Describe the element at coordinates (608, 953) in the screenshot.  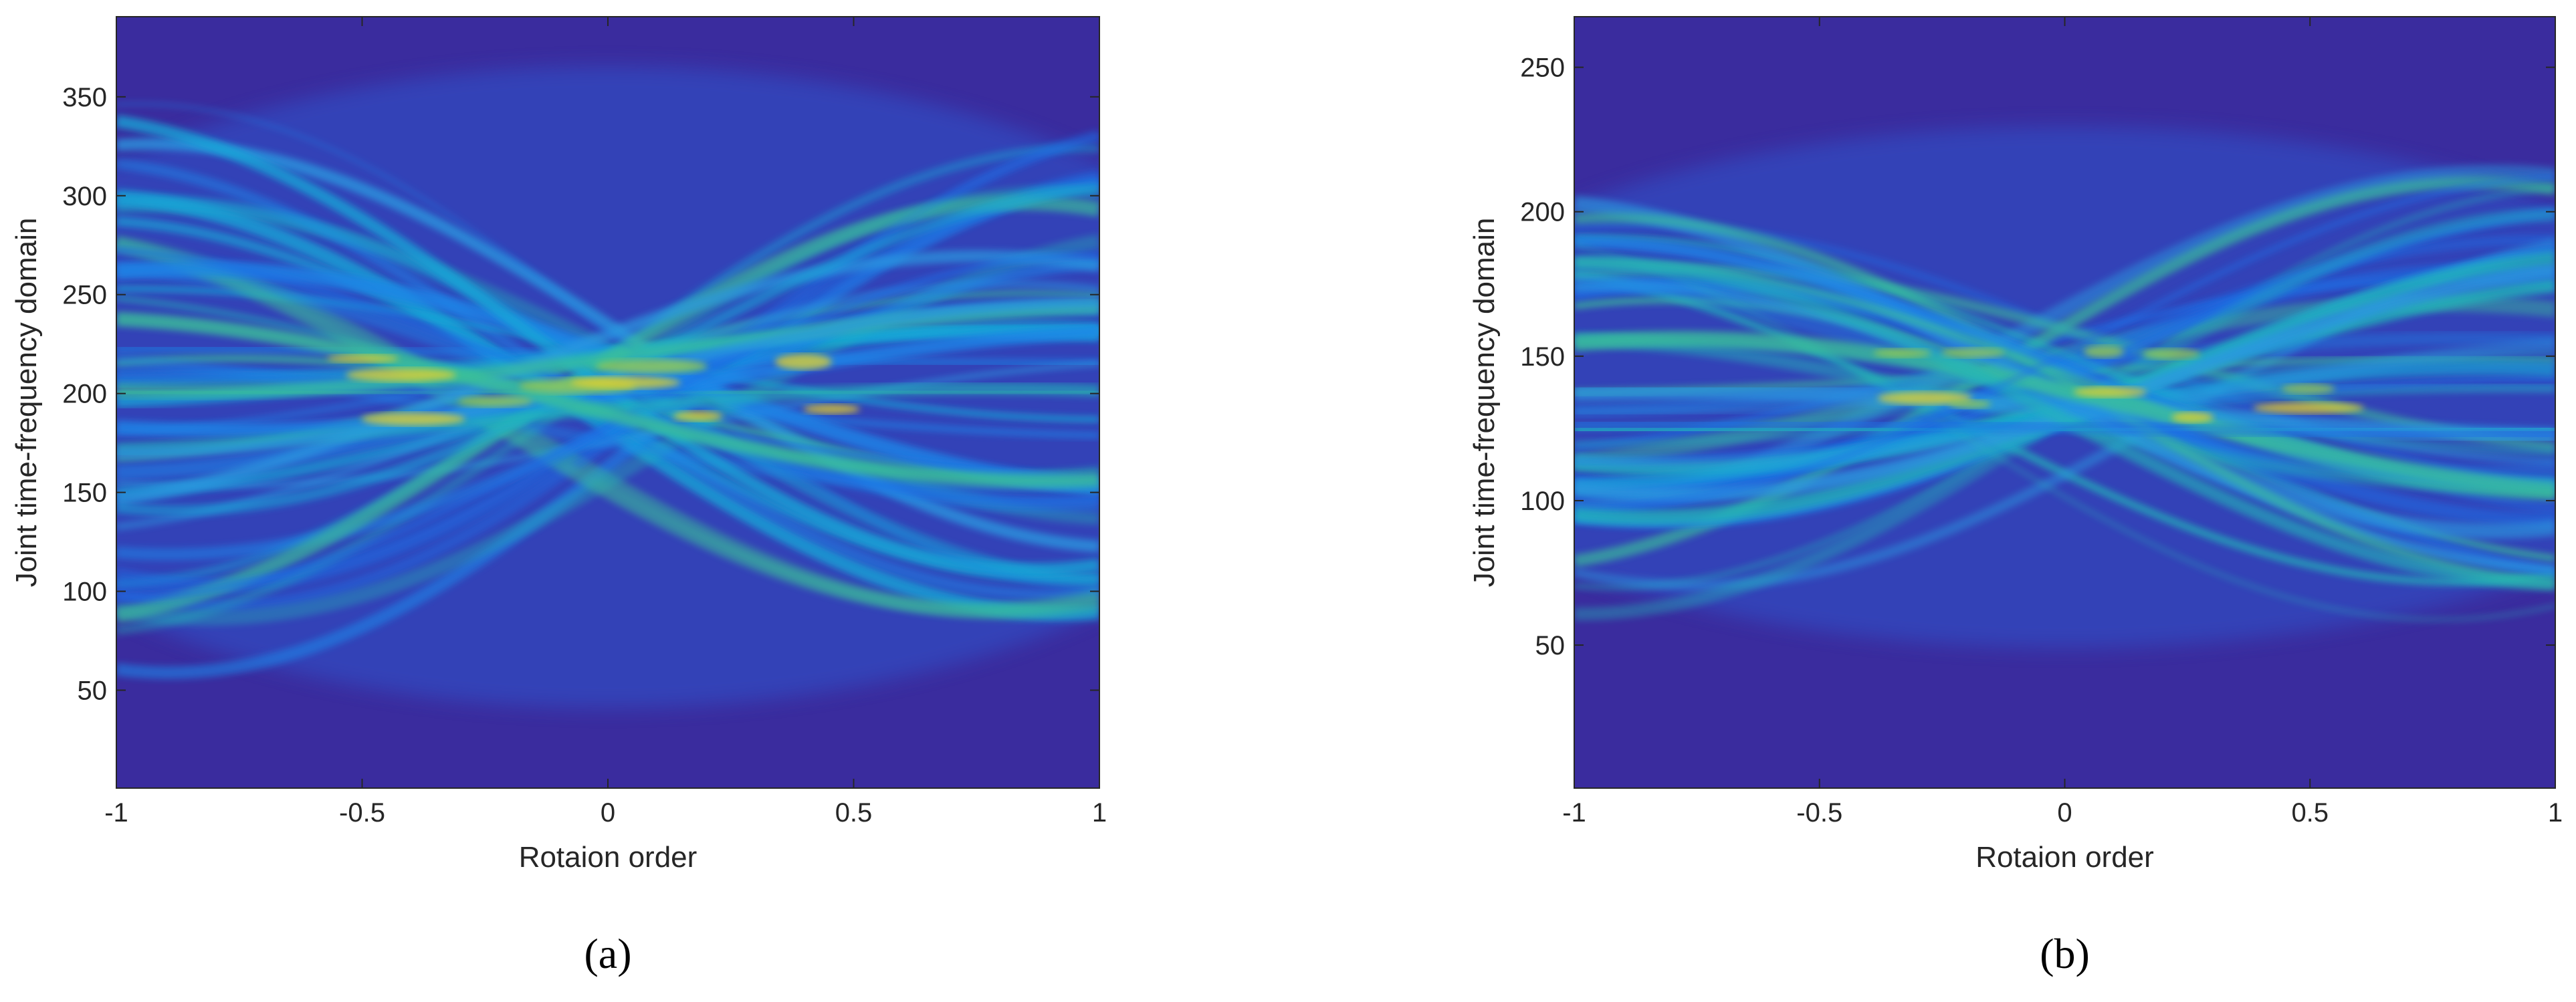
I see `panel-caption: (a)` at that location.